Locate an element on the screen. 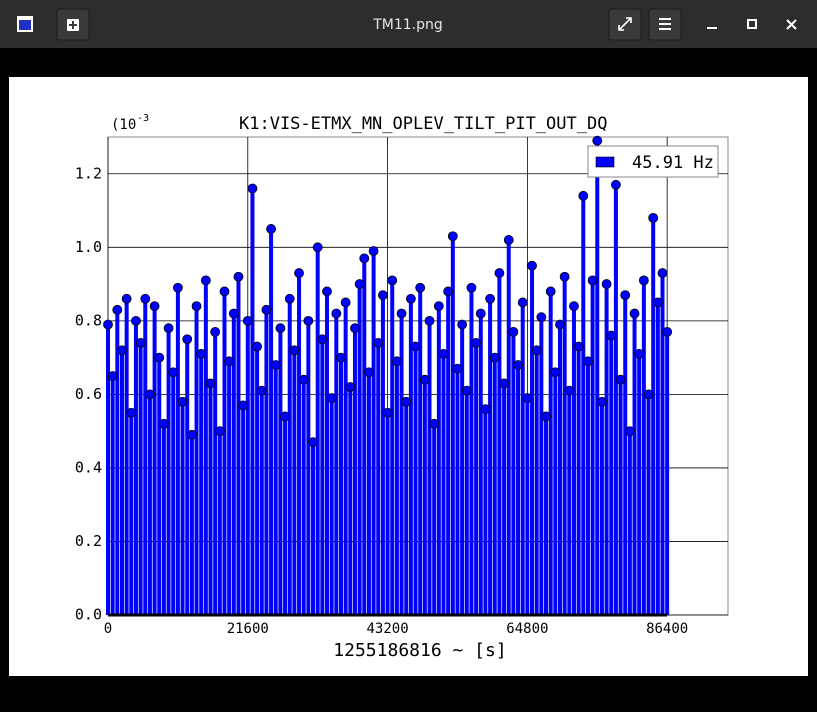 The height and width of the screenshot is (712, 817). y-multiplier: (10 is located at coordinates (123, 125).